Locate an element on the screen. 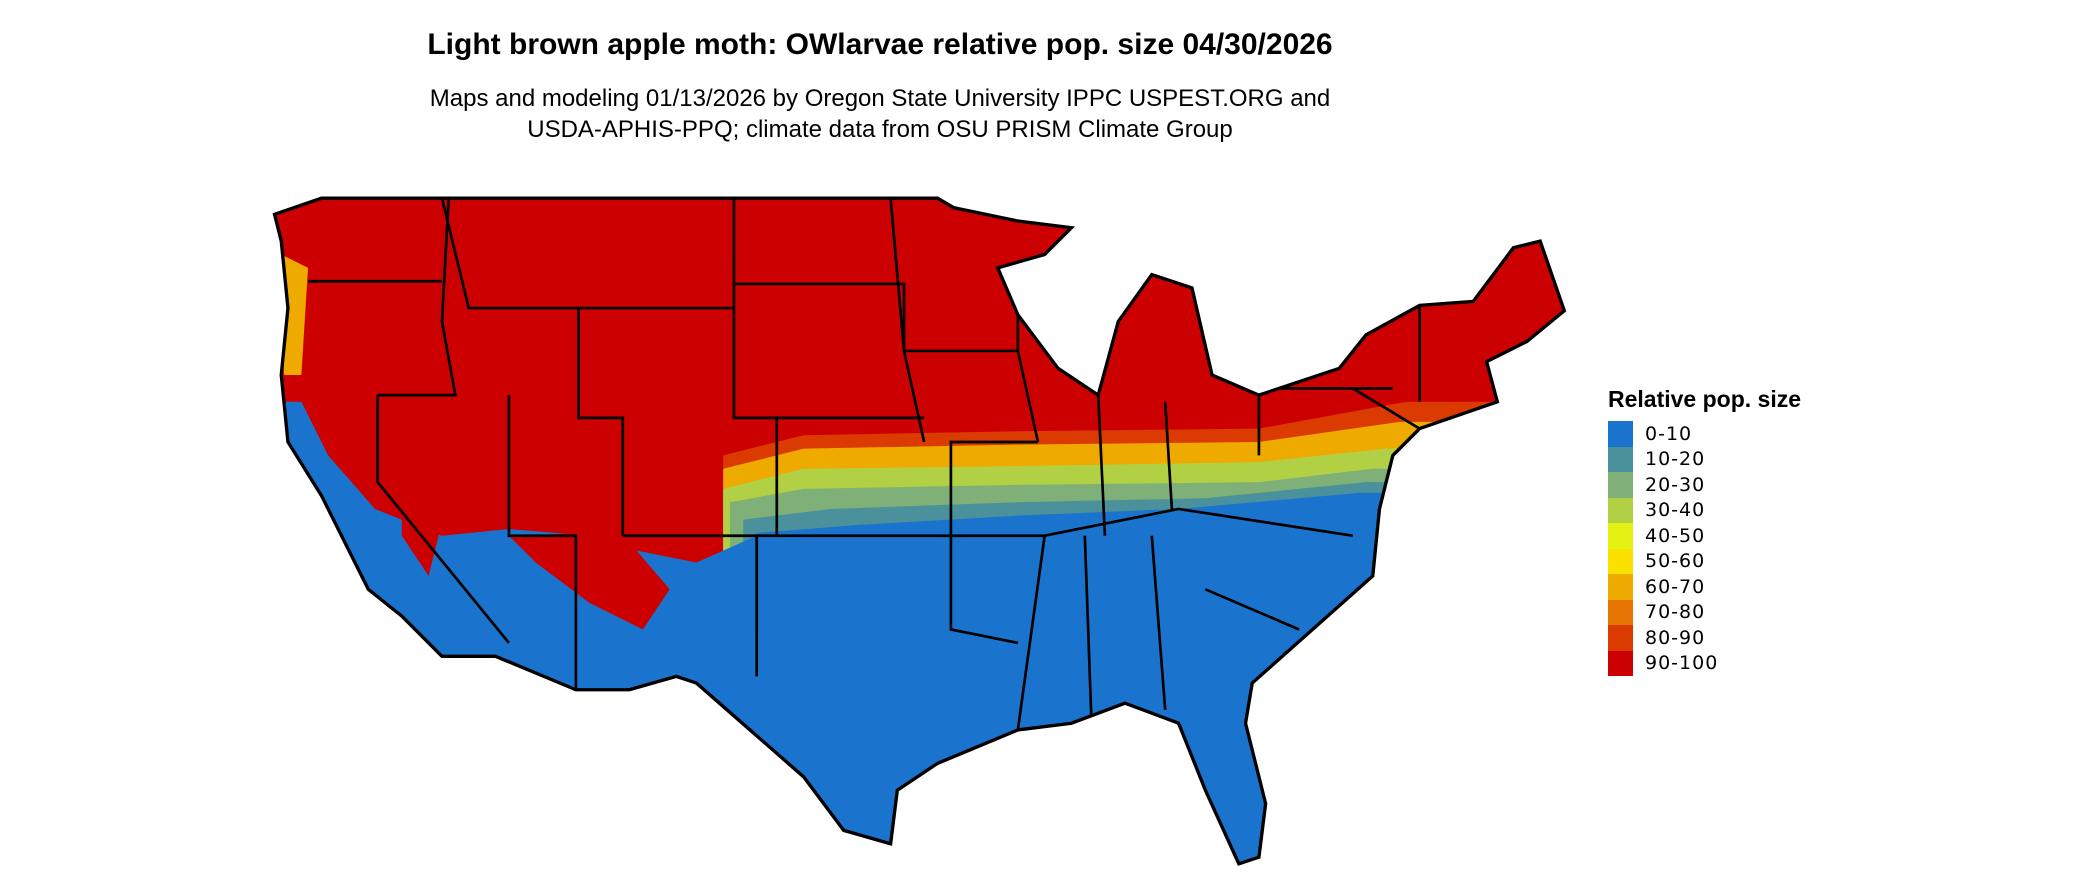  legend-item: 80-90 is located at coordinates (1704, 638).